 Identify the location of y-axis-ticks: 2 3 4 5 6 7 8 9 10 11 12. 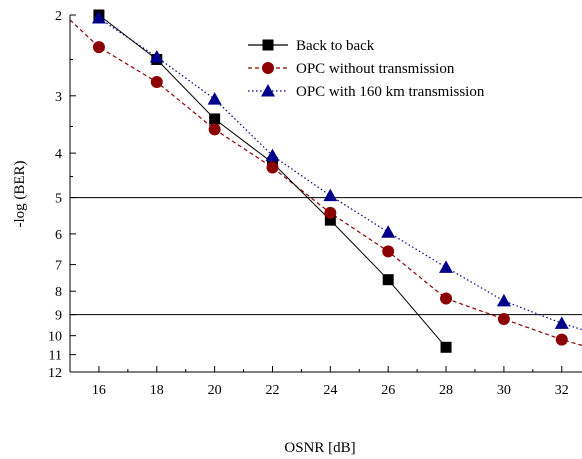
(62, 195).